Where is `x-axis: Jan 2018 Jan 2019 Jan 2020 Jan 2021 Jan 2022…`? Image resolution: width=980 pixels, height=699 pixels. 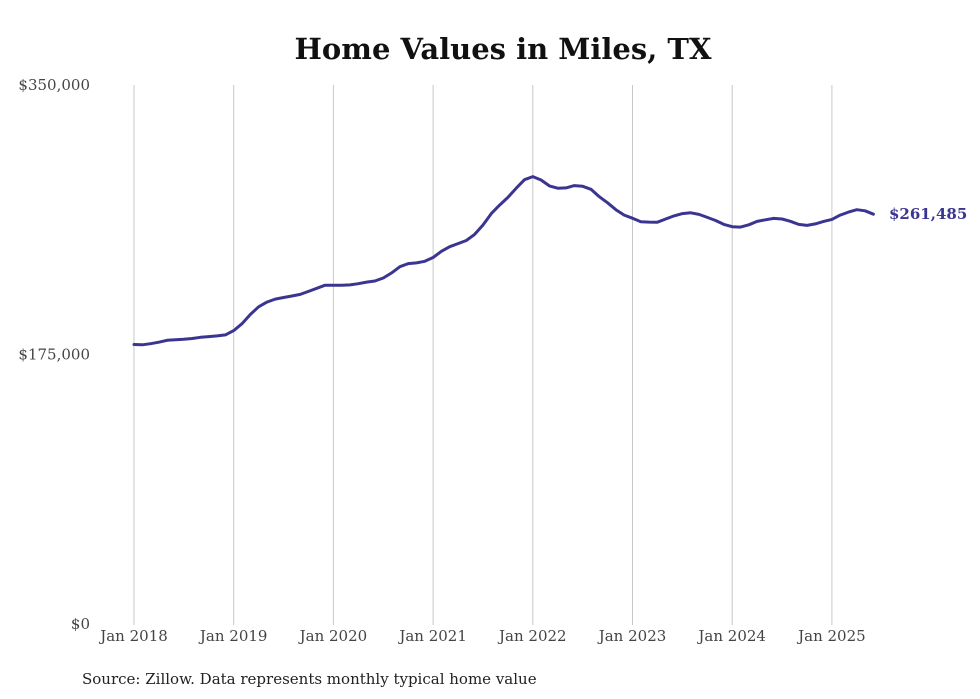 x-axis: Jan 2018 Jan 2019 Jan 2020 Jan 2021 Jan 2022… is located at coordinates (481, 636).